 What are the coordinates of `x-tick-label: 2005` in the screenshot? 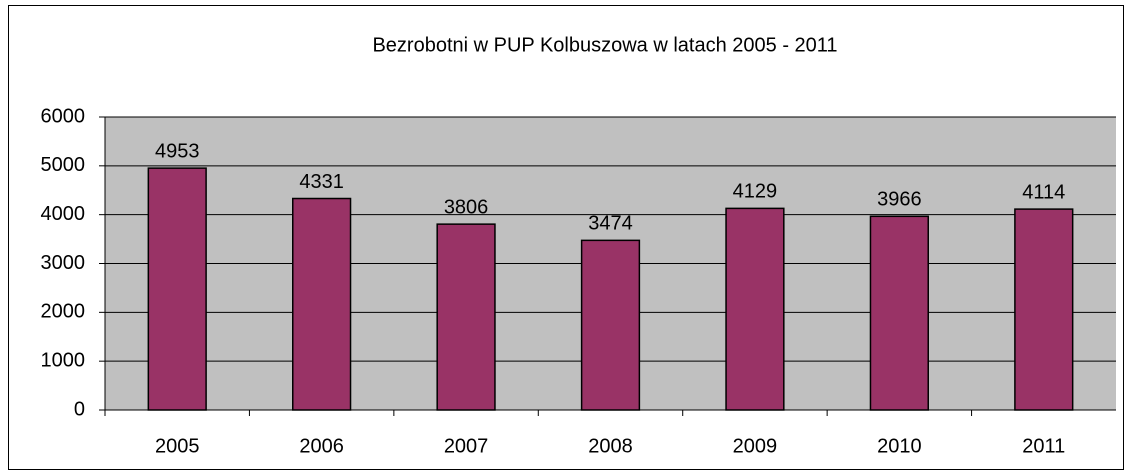 It's located at (177, 446).